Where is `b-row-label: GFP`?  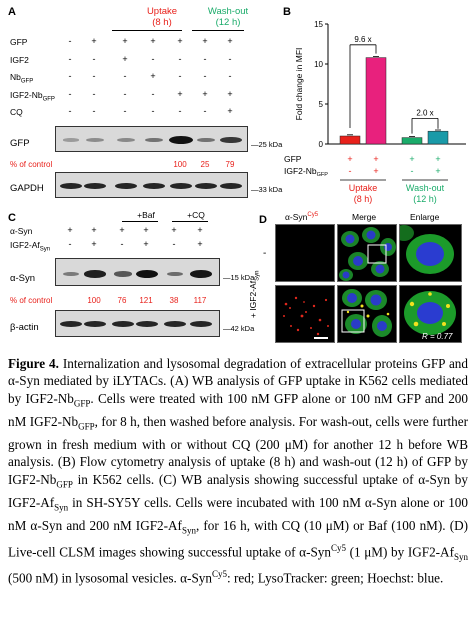 b-row-label: GFP is located at coordinates (293, 159).